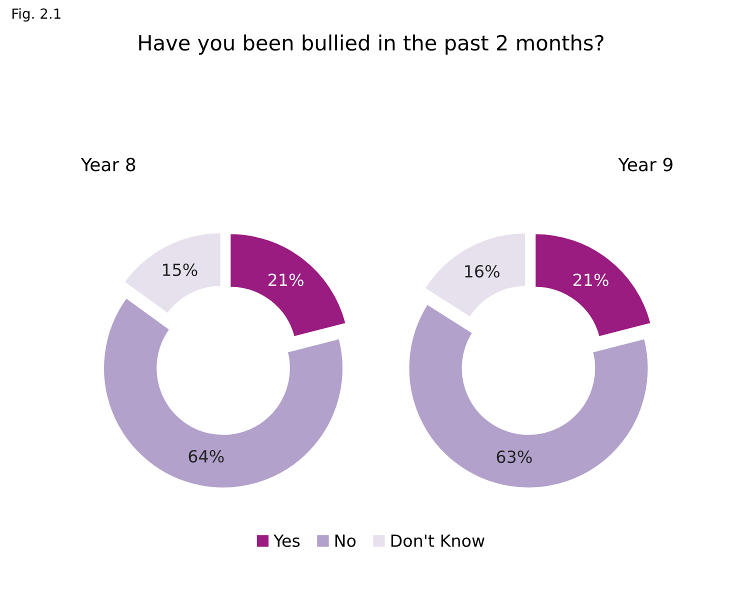 This screenshot has width=742, height=595. Describe the element at coordinates (371, 44) in the screenshot. I see `chart-title: Have you been bullied in the past 2 months?` at that location.